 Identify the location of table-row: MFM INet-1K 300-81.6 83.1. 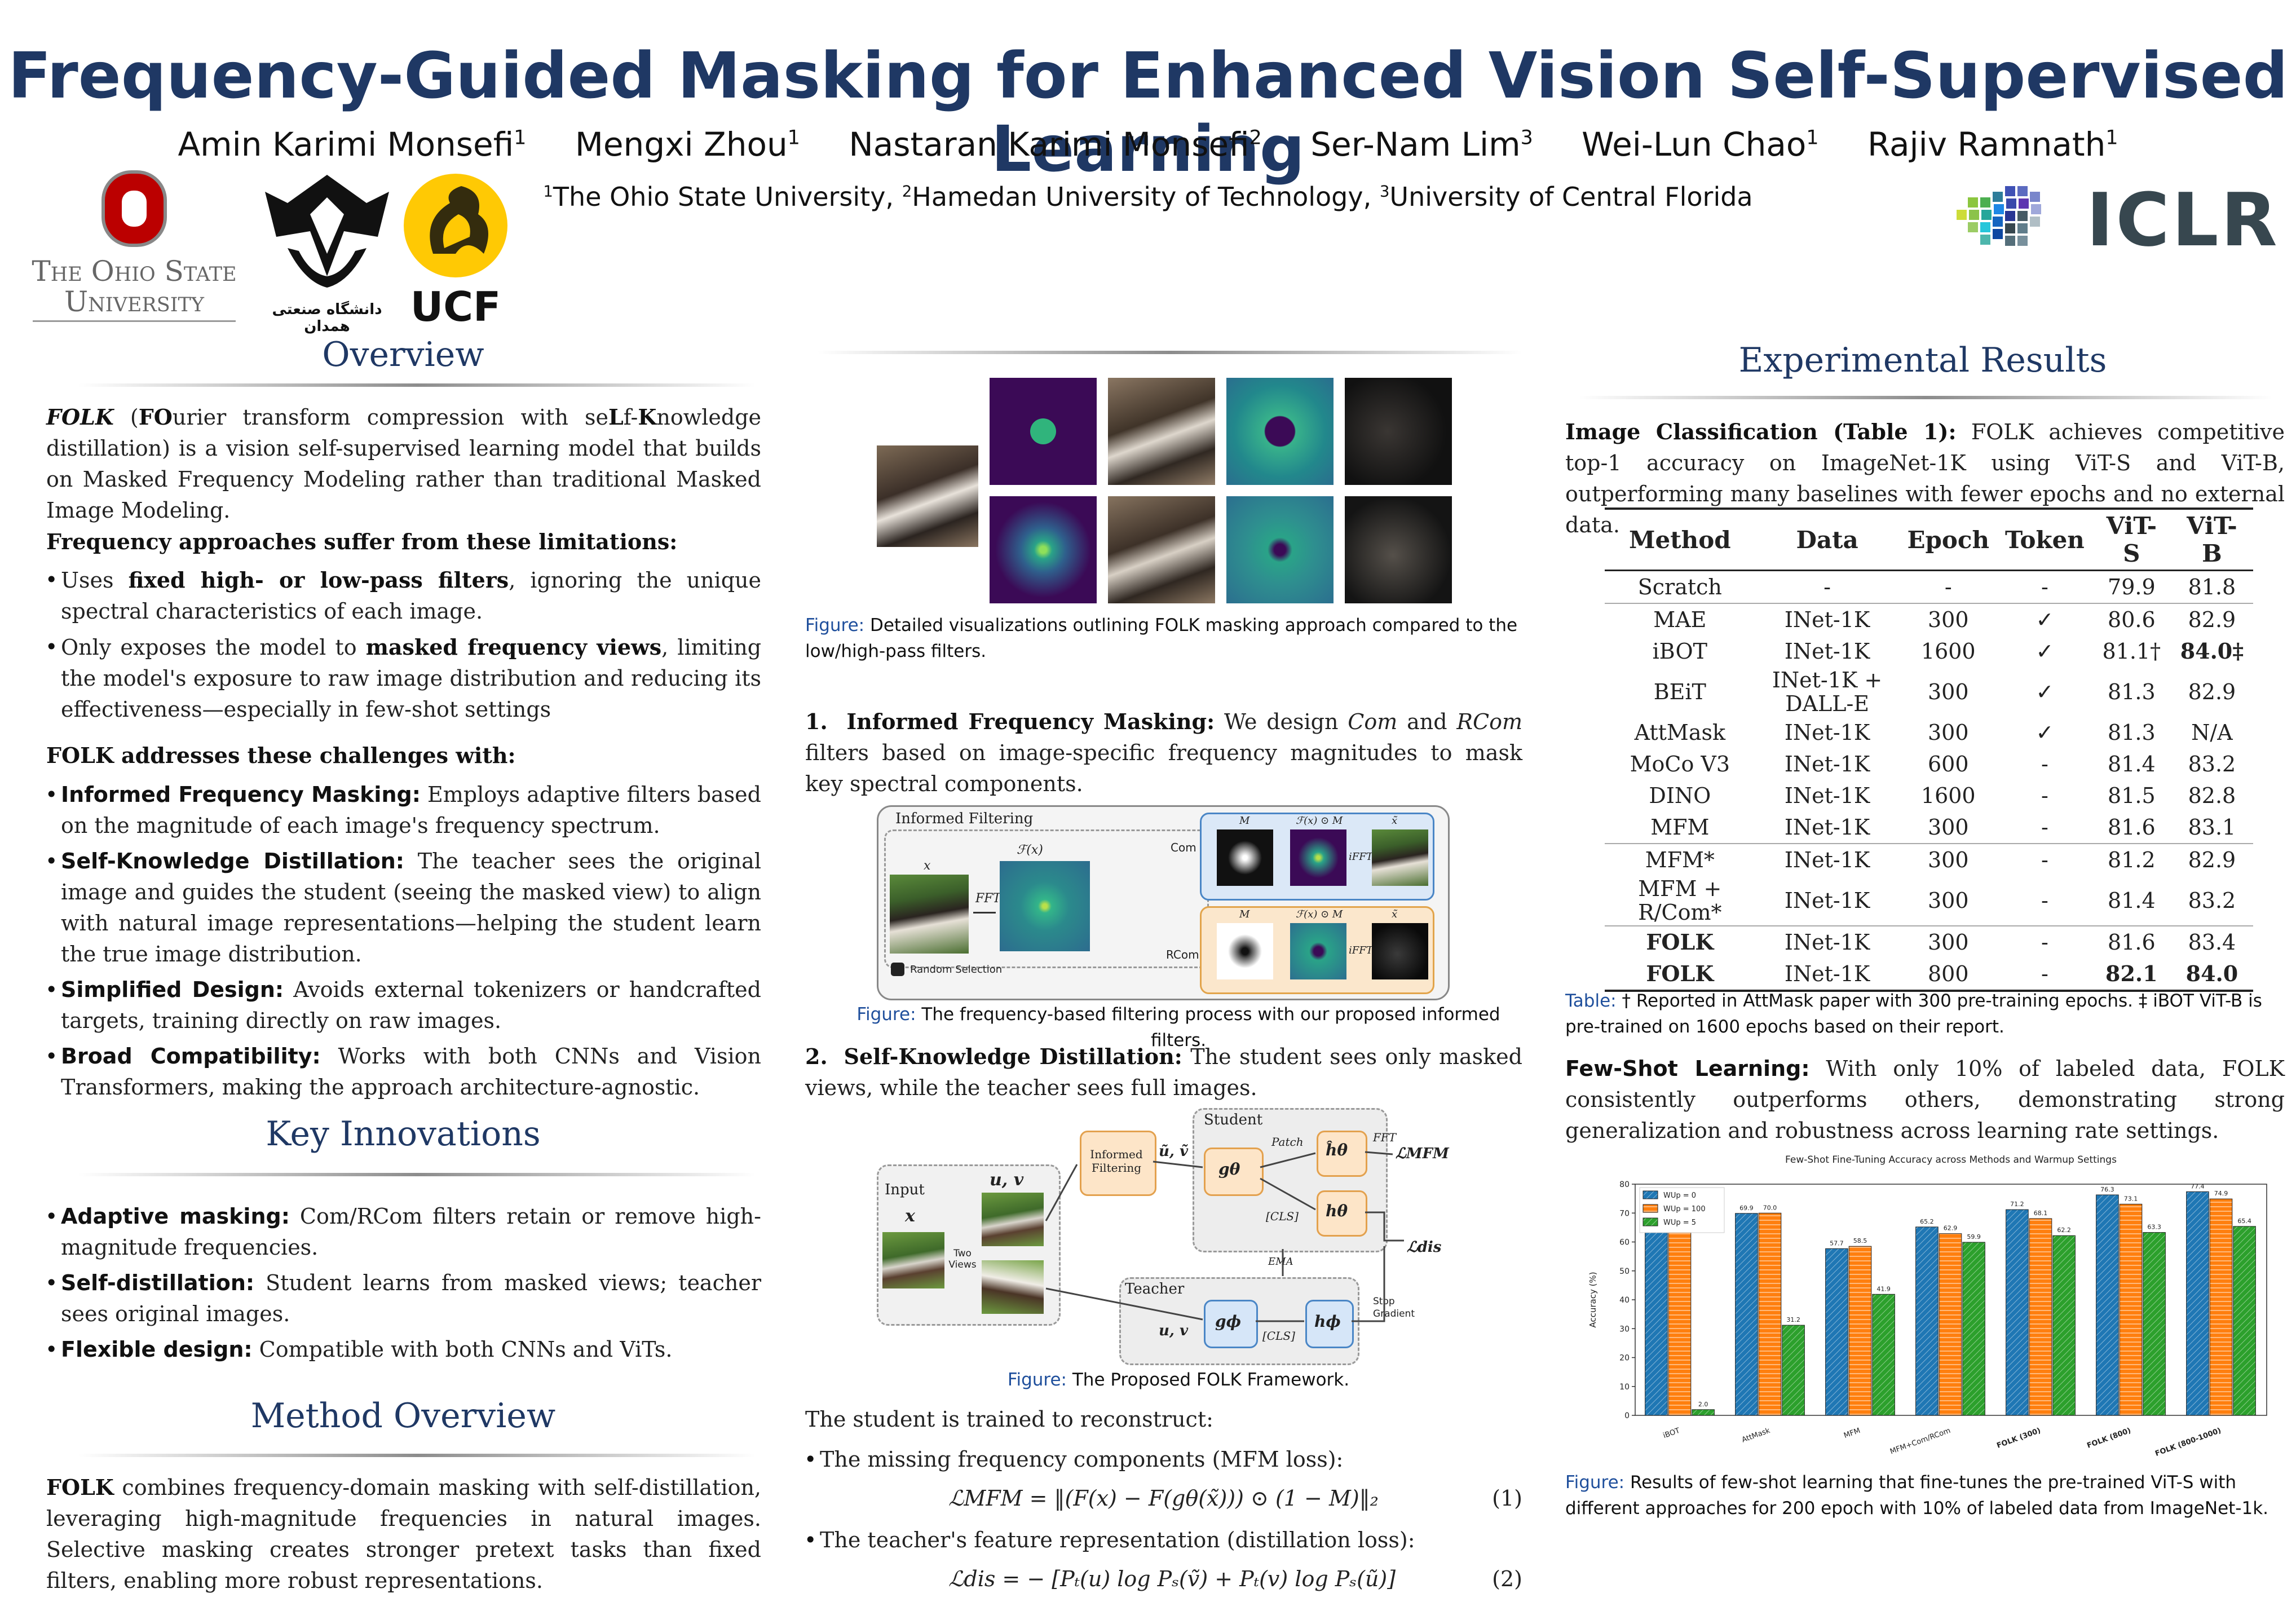
(1943, 827).